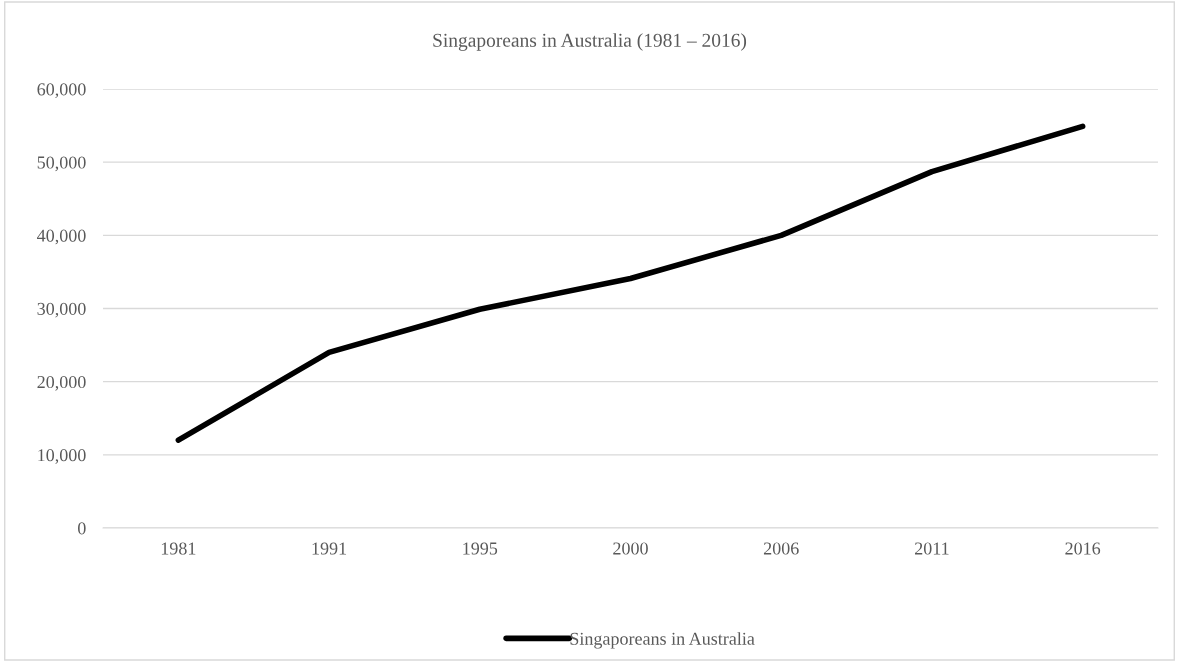  I want to click on x-tick-label: 2000, so click(630, 548).